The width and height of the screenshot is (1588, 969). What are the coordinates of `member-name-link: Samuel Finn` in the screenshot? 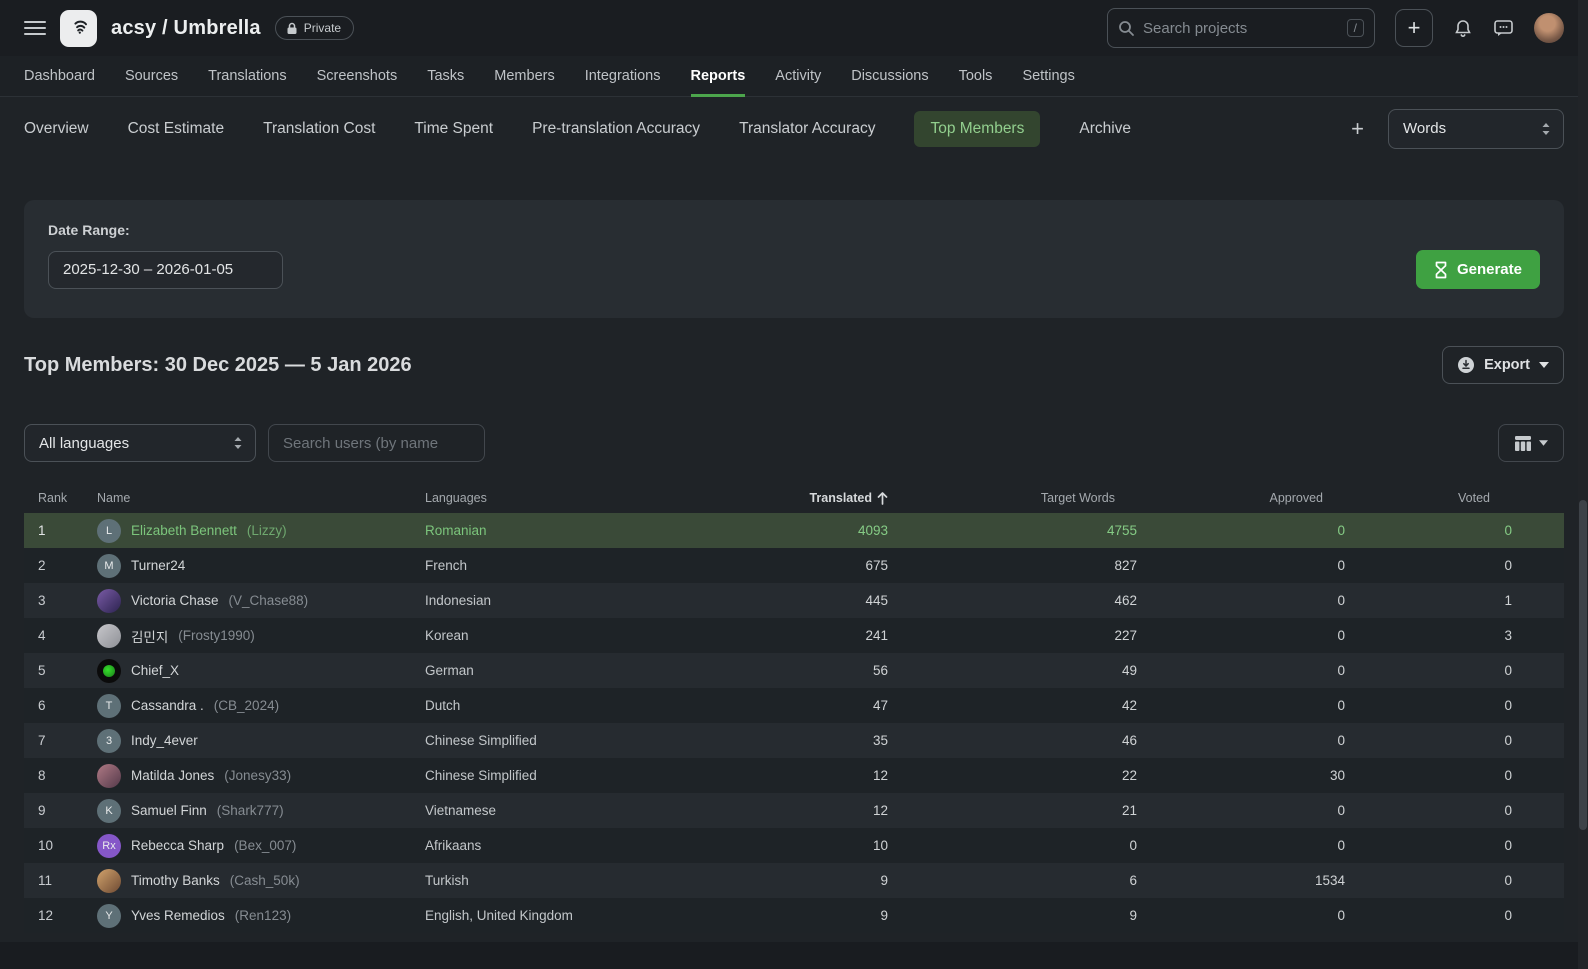 It's located at (169, 810).